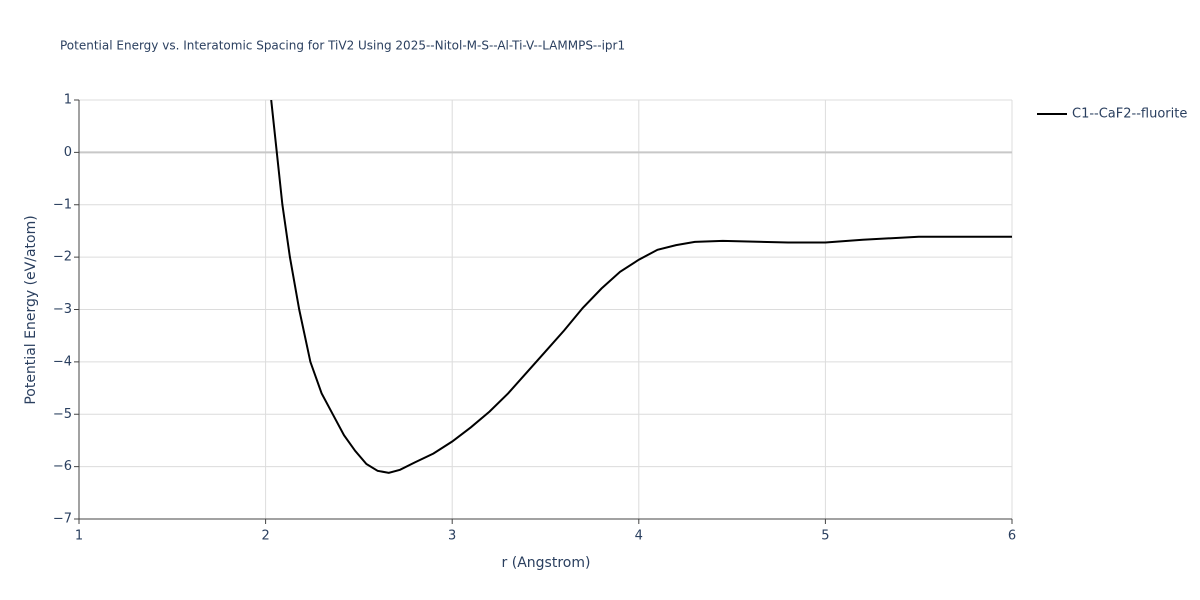 This screenshot has width=1200, height=600. I want to click on y-axis-label: Potential Energy (eV/atom), so click(31, 309).